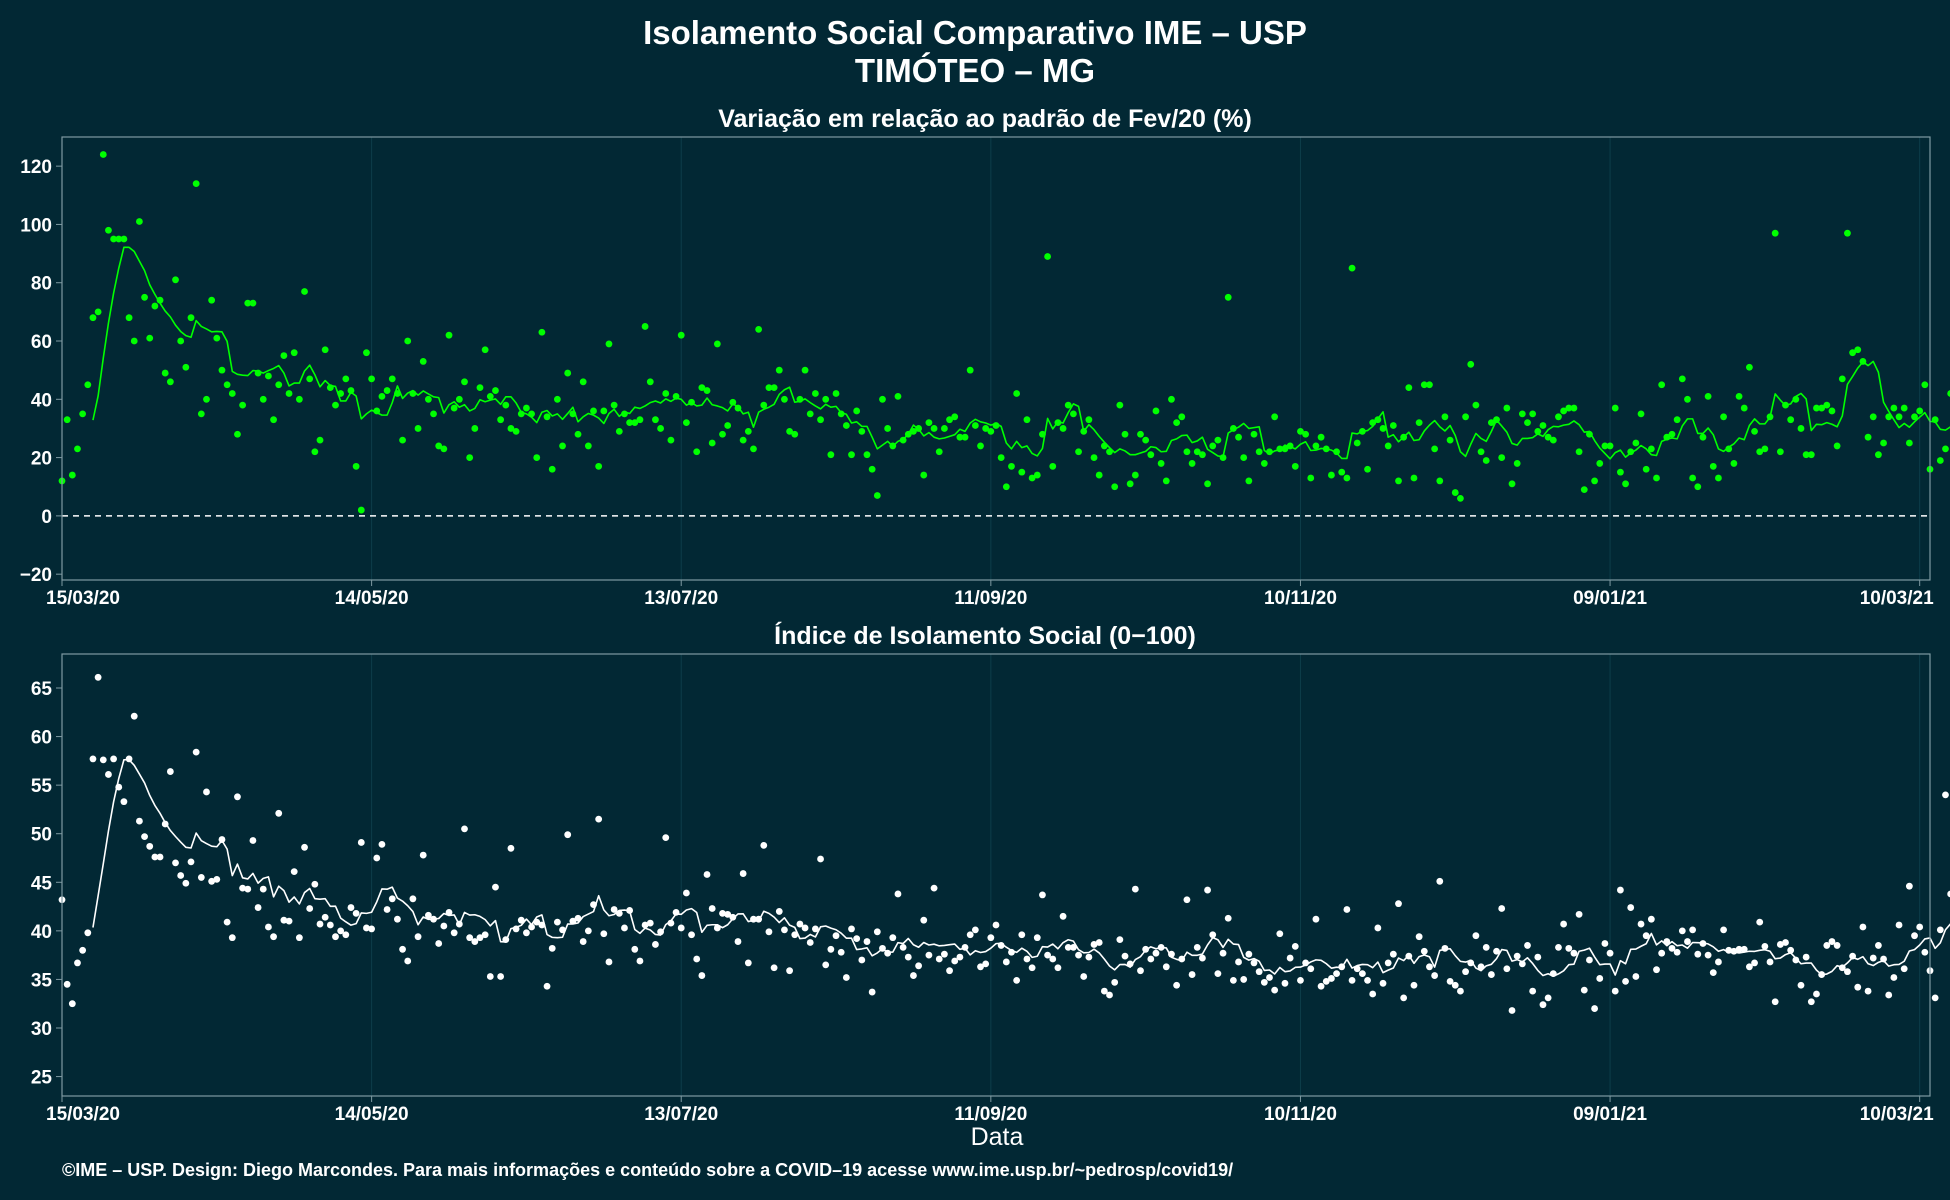 The width and height of the screenshot is (1950, 1200). Describe the element at coordinates (42, 980) in the screenshot. I see `y-tick-label: 35` at that location.